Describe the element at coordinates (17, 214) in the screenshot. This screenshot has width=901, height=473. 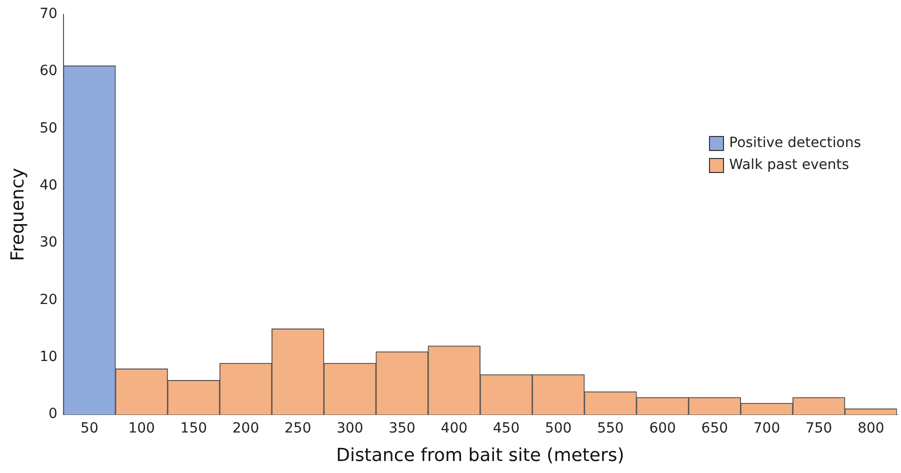
I see `y-axis-title: Frequency` at that location.